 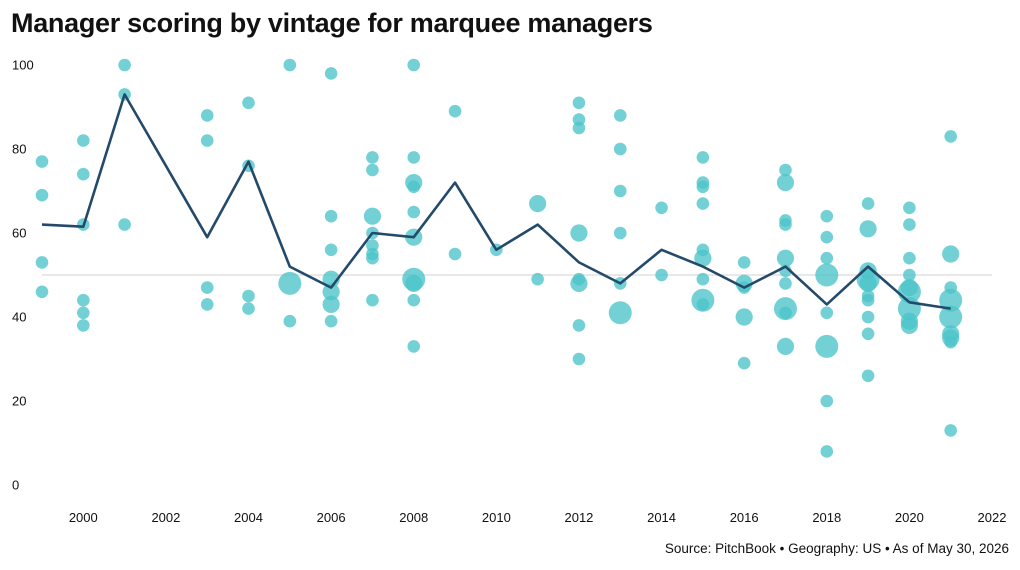 What do you see at coordinates (23, 275) in the screenshot?
I see `y-axis: 0 20 40 60 80 100` at bounding box center [23, 275].